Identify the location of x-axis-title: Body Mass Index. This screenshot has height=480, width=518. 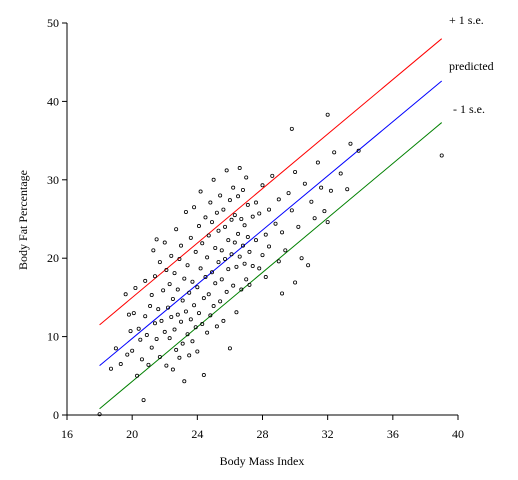
(262, 461).